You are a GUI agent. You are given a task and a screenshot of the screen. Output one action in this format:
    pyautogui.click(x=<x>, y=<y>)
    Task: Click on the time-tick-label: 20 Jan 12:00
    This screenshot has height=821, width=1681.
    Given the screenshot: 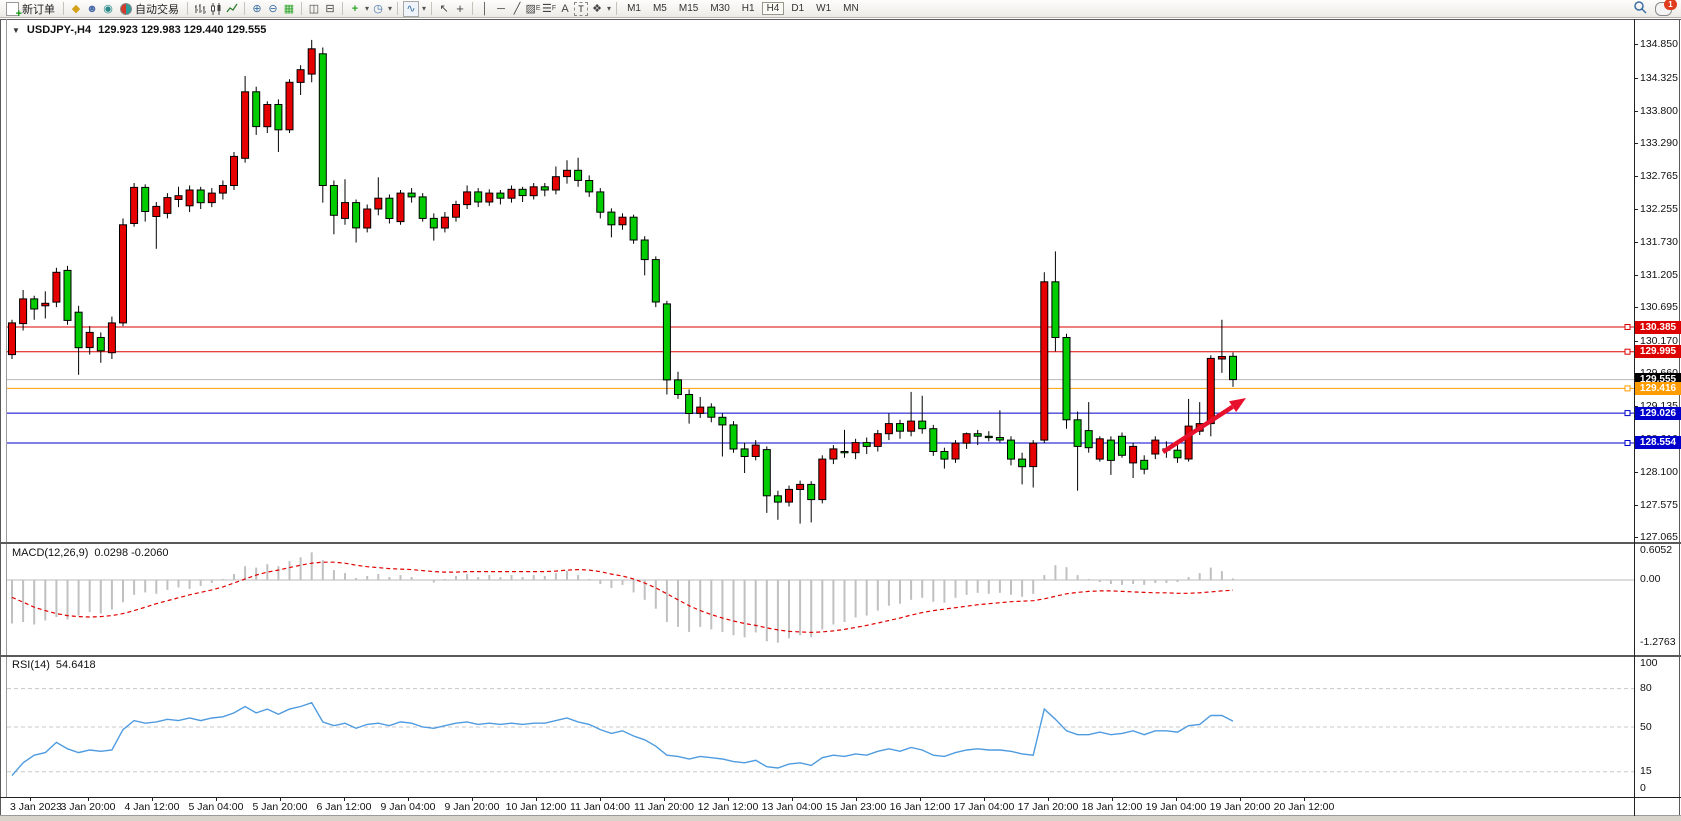 What is the action you would take?
    pyautogui.click(x=1304, y=807)
    